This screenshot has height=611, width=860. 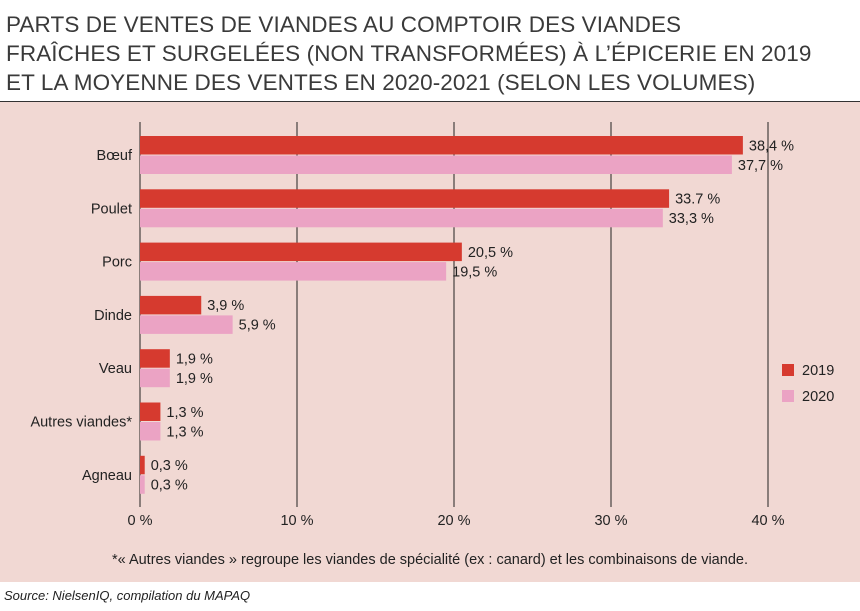 What do you see at coordinates (760, 166) in the screenshot?
I see `value-label-2020: 37,7 %` at bounding box center [760, 166].